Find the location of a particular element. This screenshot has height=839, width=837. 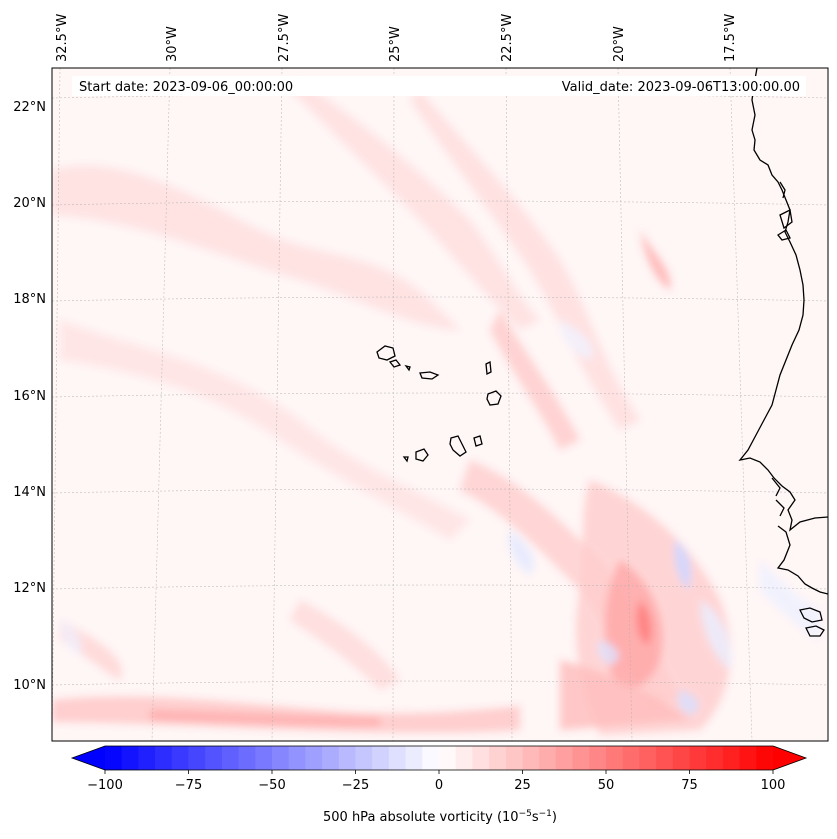

lat-label: 12°N is located at coordinates (29, 588).